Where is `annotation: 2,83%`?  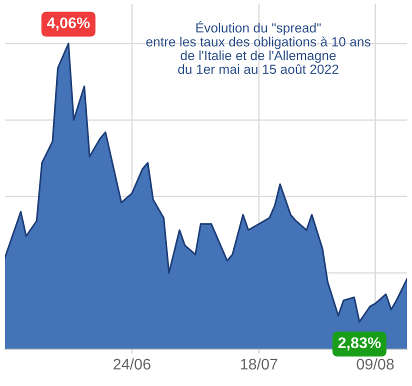 annotation: 2,83% is located at coordinates (359, 343).